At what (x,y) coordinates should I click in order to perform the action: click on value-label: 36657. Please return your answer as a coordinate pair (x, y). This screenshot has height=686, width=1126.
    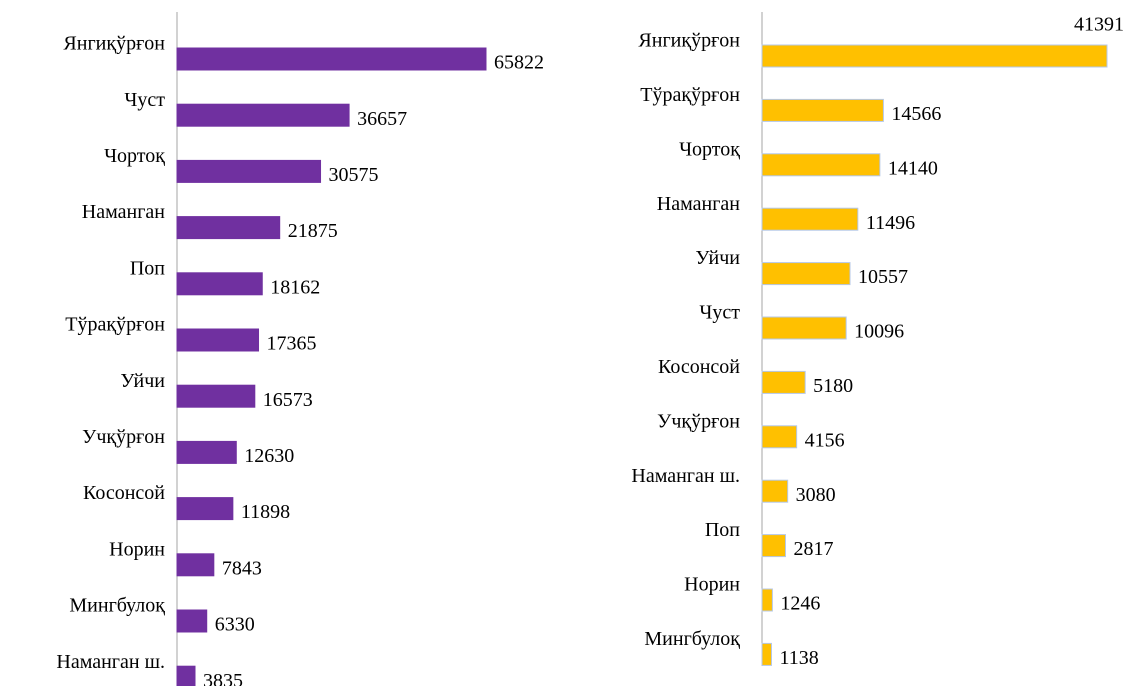
    Looking at the image, I should click on (382, 119).